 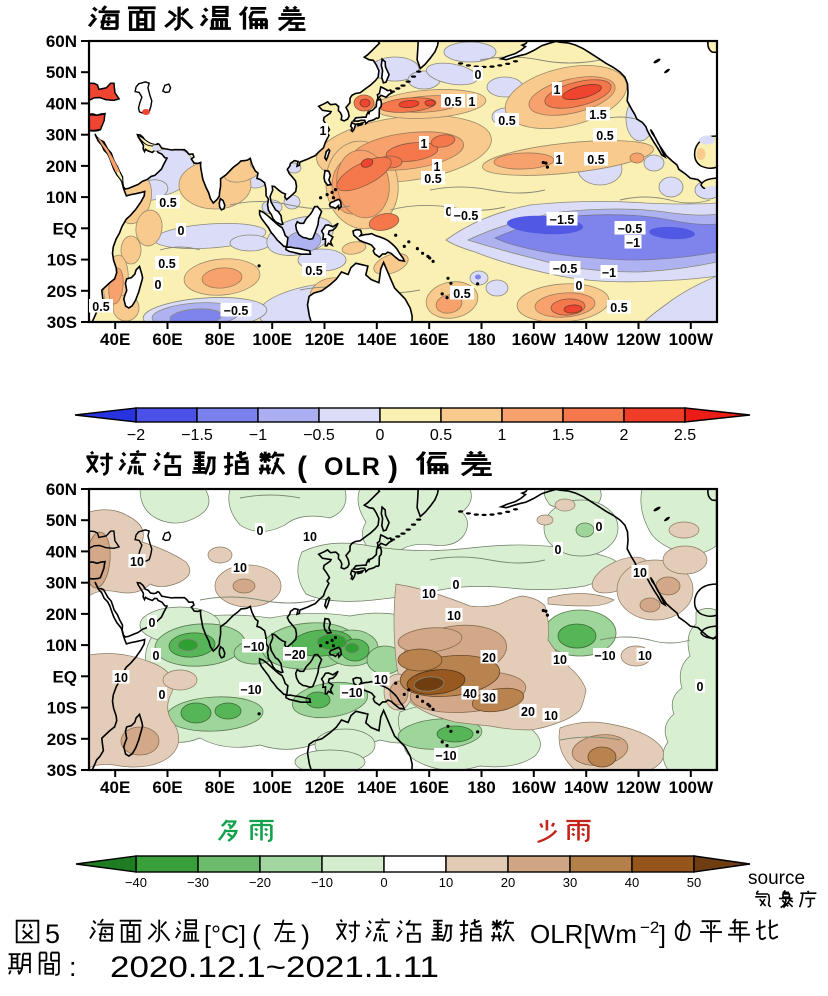 I want to click on svg-text: [°C], so click(x=225, y=935).